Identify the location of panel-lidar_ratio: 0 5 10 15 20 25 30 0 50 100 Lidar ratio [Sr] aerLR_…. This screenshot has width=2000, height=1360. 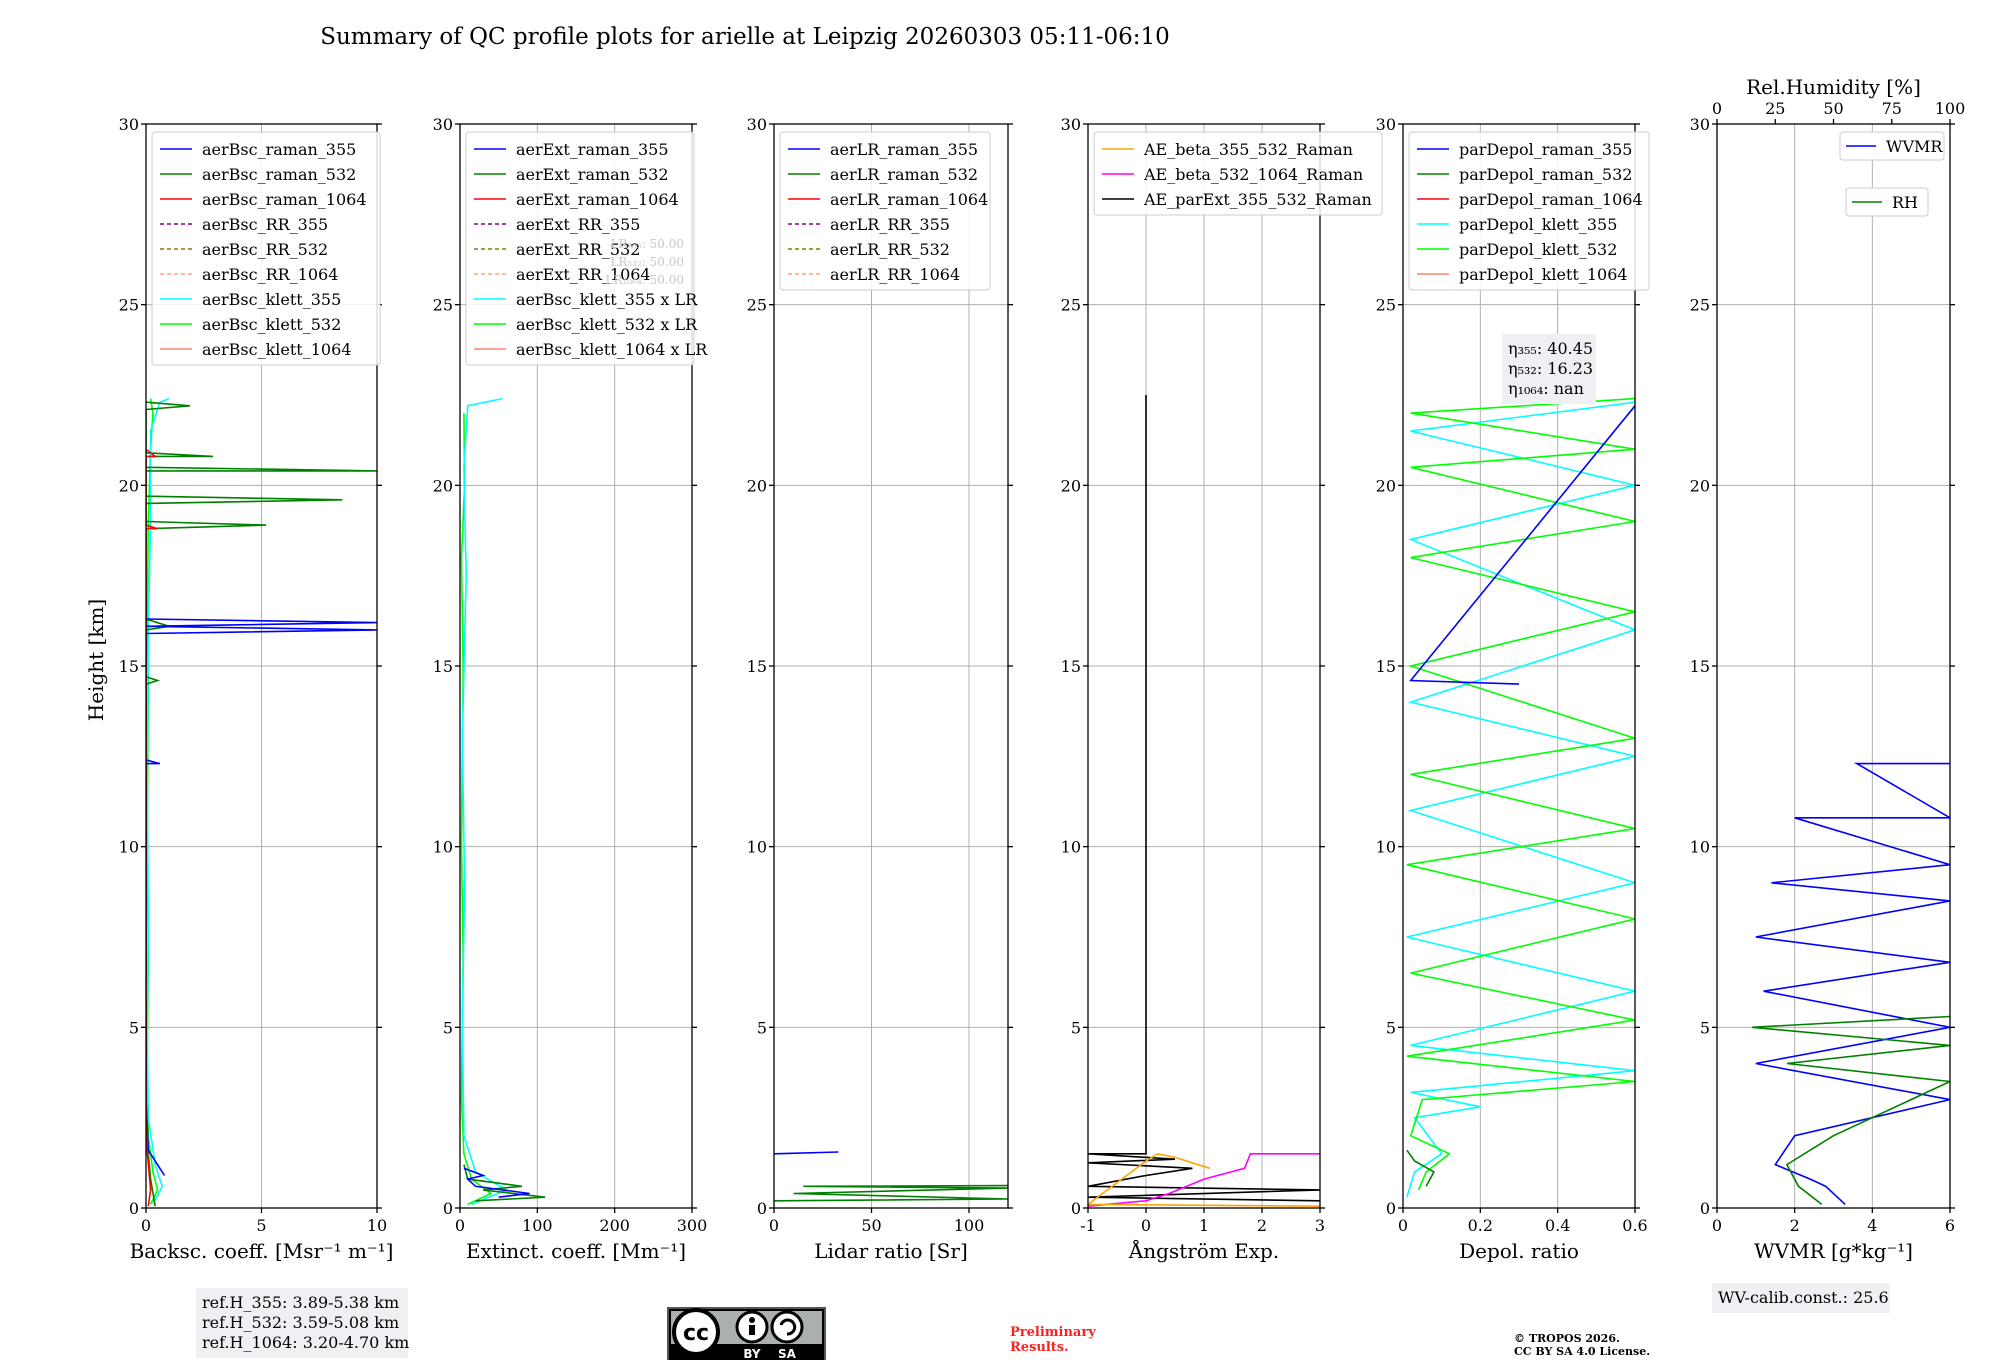
(880, 689).